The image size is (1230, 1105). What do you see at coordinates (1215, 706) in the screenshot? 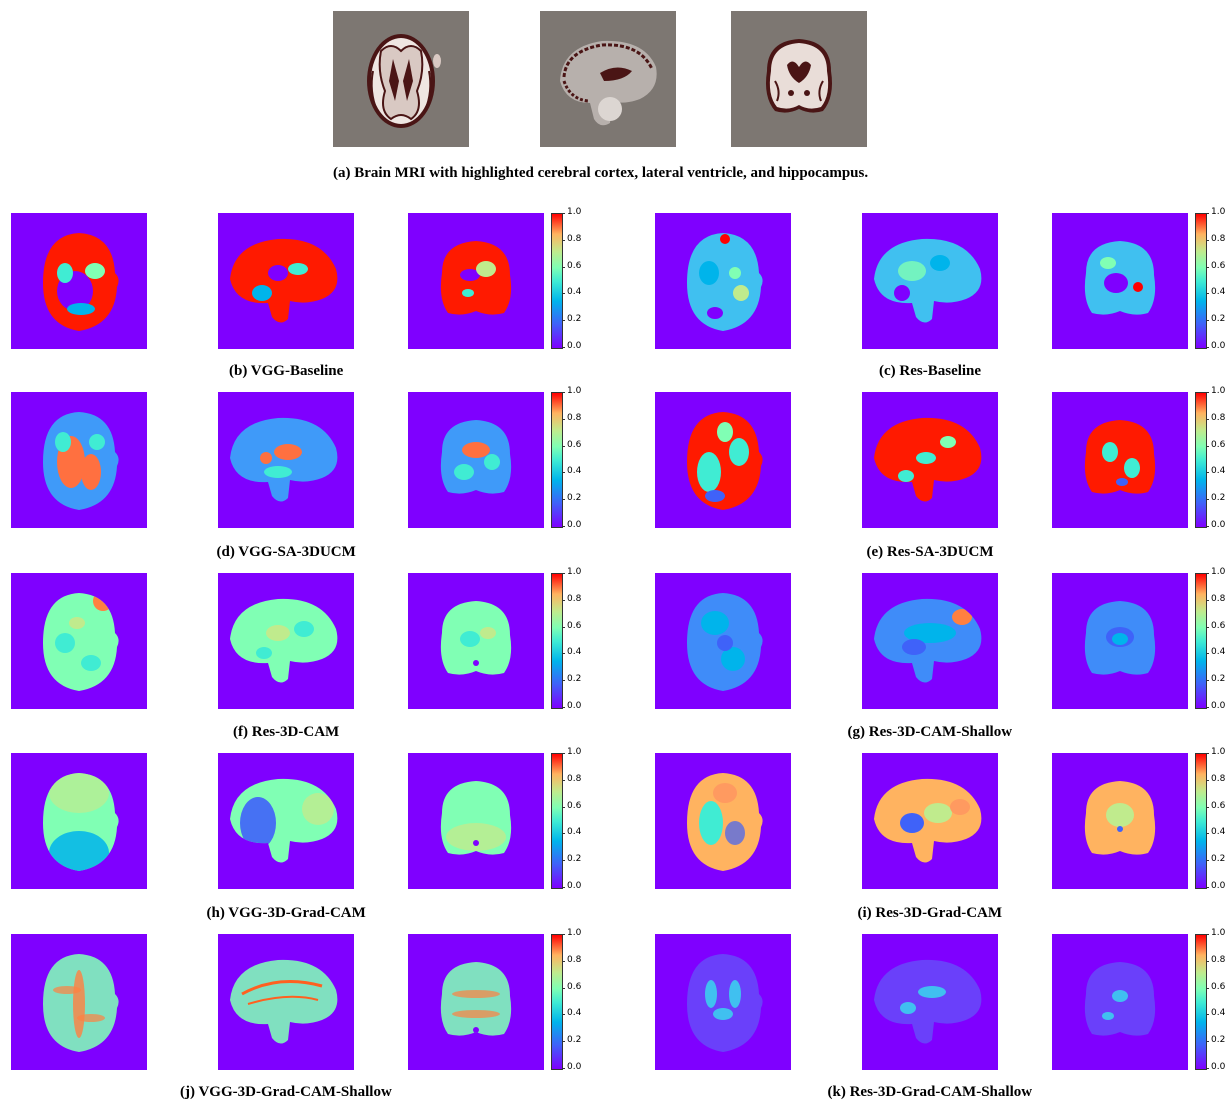
I see `colorbar-g-tick: 0.0` at bounding box center [1215, 706].